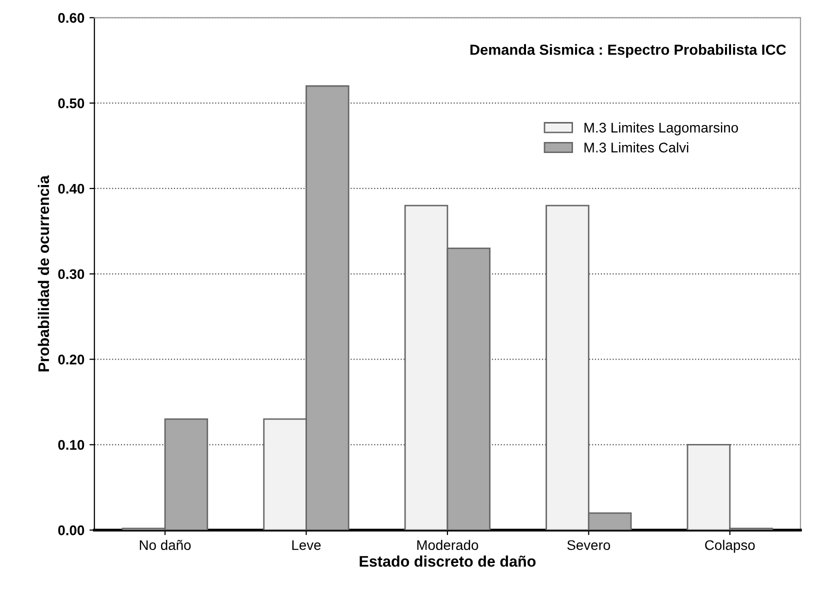 Image resolution: width=821 pixels, height=589 pixels. Describe the element at coordinates (71, 103) in the screenshot. I see `y-tick-label: 0.50` at that location.